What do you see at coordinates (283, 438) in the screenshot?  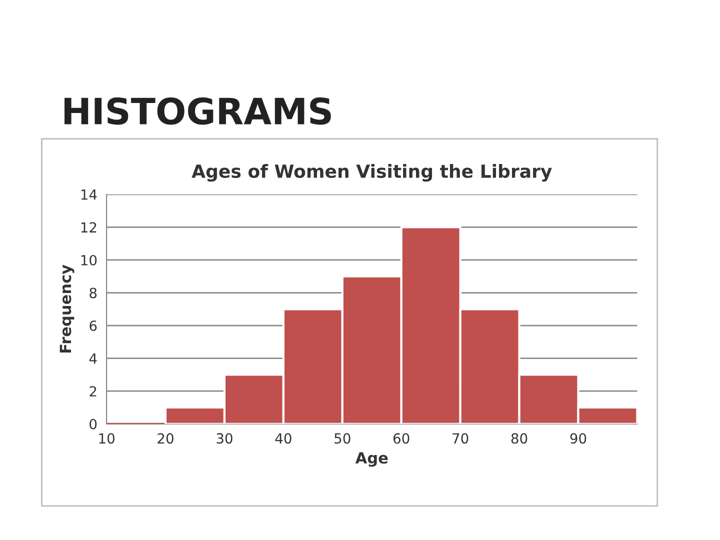 I see `x-tick-label: 40` at bounding box center [283, 438].